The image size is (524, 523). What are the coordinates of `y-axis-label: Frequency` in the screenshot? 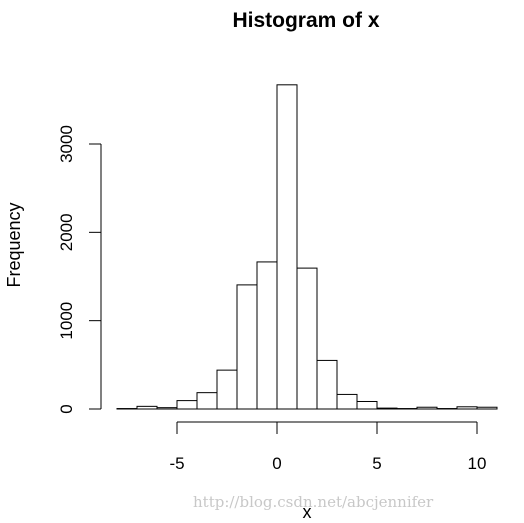 It's located at (14, 244).